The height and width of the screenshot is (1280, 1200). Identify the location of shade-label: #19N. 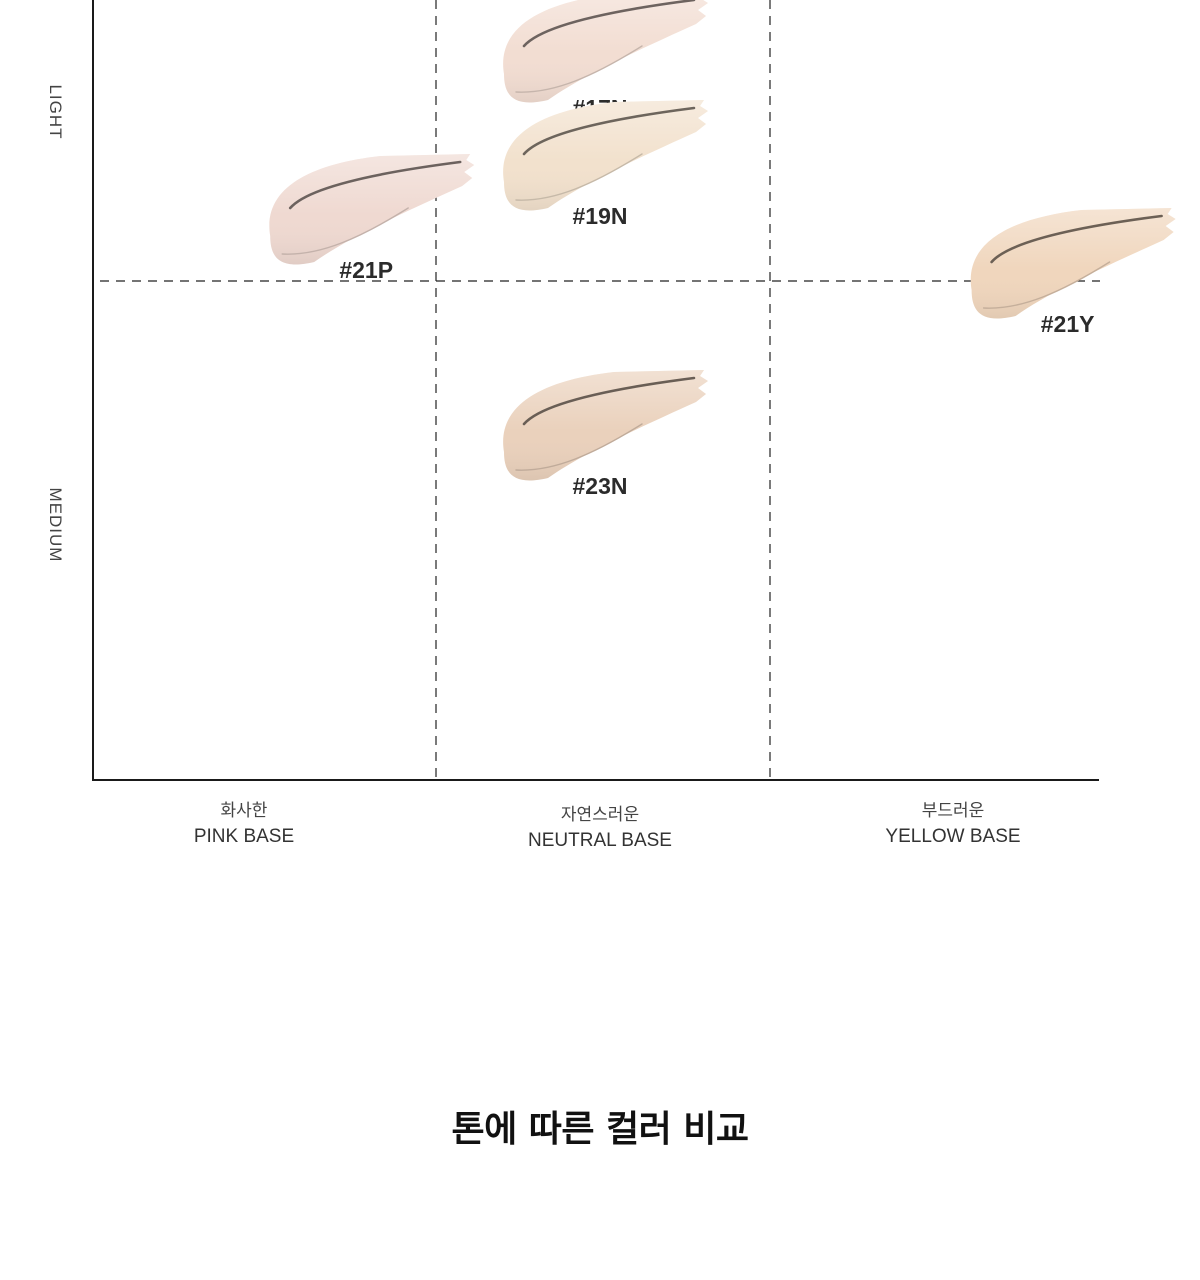
(600, 216).